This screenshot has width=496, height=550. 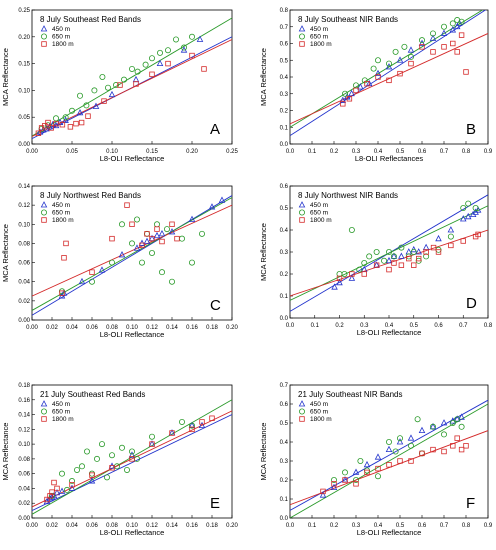 I want to click on chart-title: 21 July Southeast NIR Bands, so click(x=350, y=394).